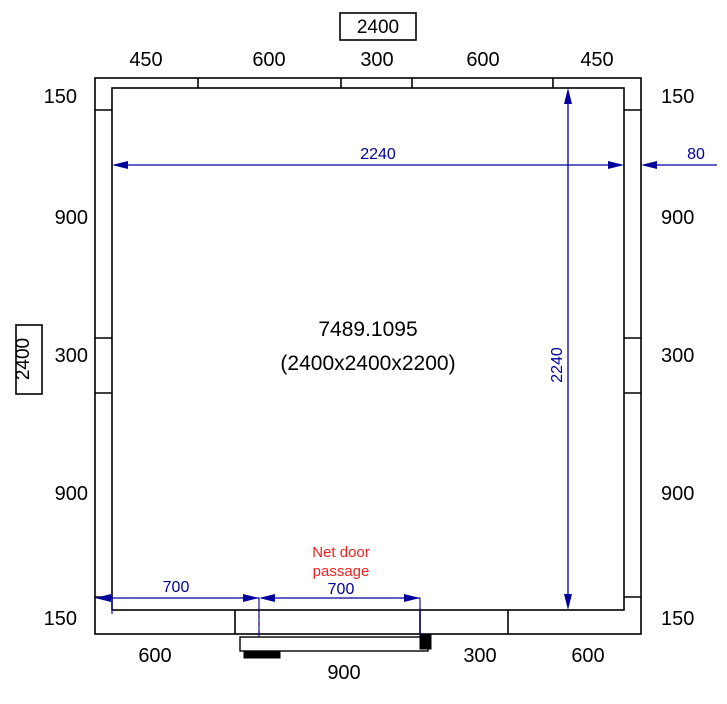  Describe the element at coordinates (154, 656) in the screenshot. I see `bottom-panel-label-1: 600` at that location.